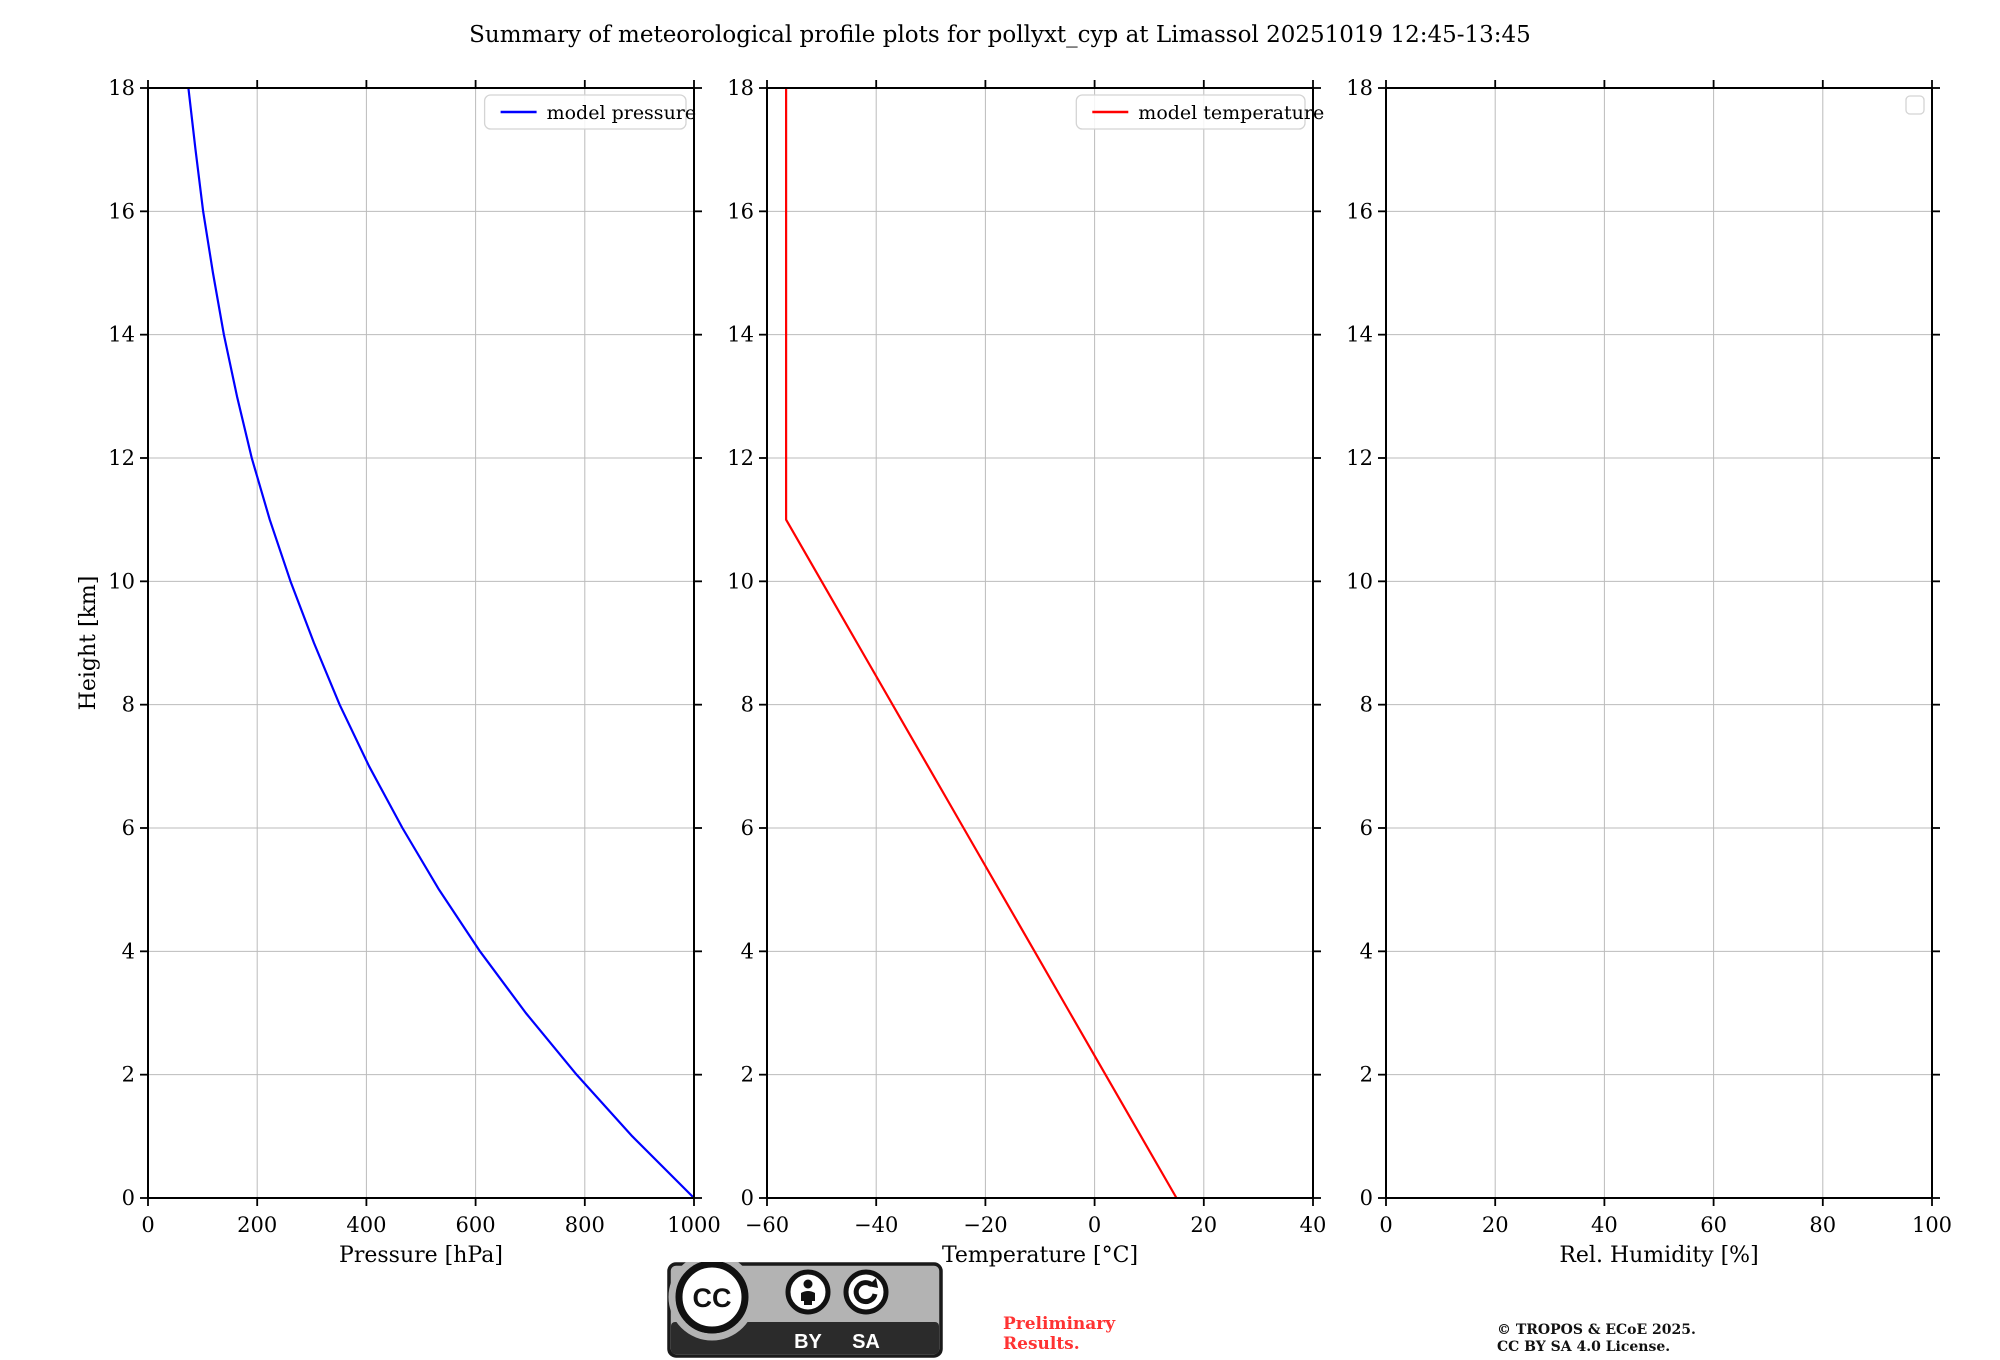  What do you see at coordinates (1231, 113) in the screenshot?
I see `legend-label: model temperature` at bounding box center [1231, 113].